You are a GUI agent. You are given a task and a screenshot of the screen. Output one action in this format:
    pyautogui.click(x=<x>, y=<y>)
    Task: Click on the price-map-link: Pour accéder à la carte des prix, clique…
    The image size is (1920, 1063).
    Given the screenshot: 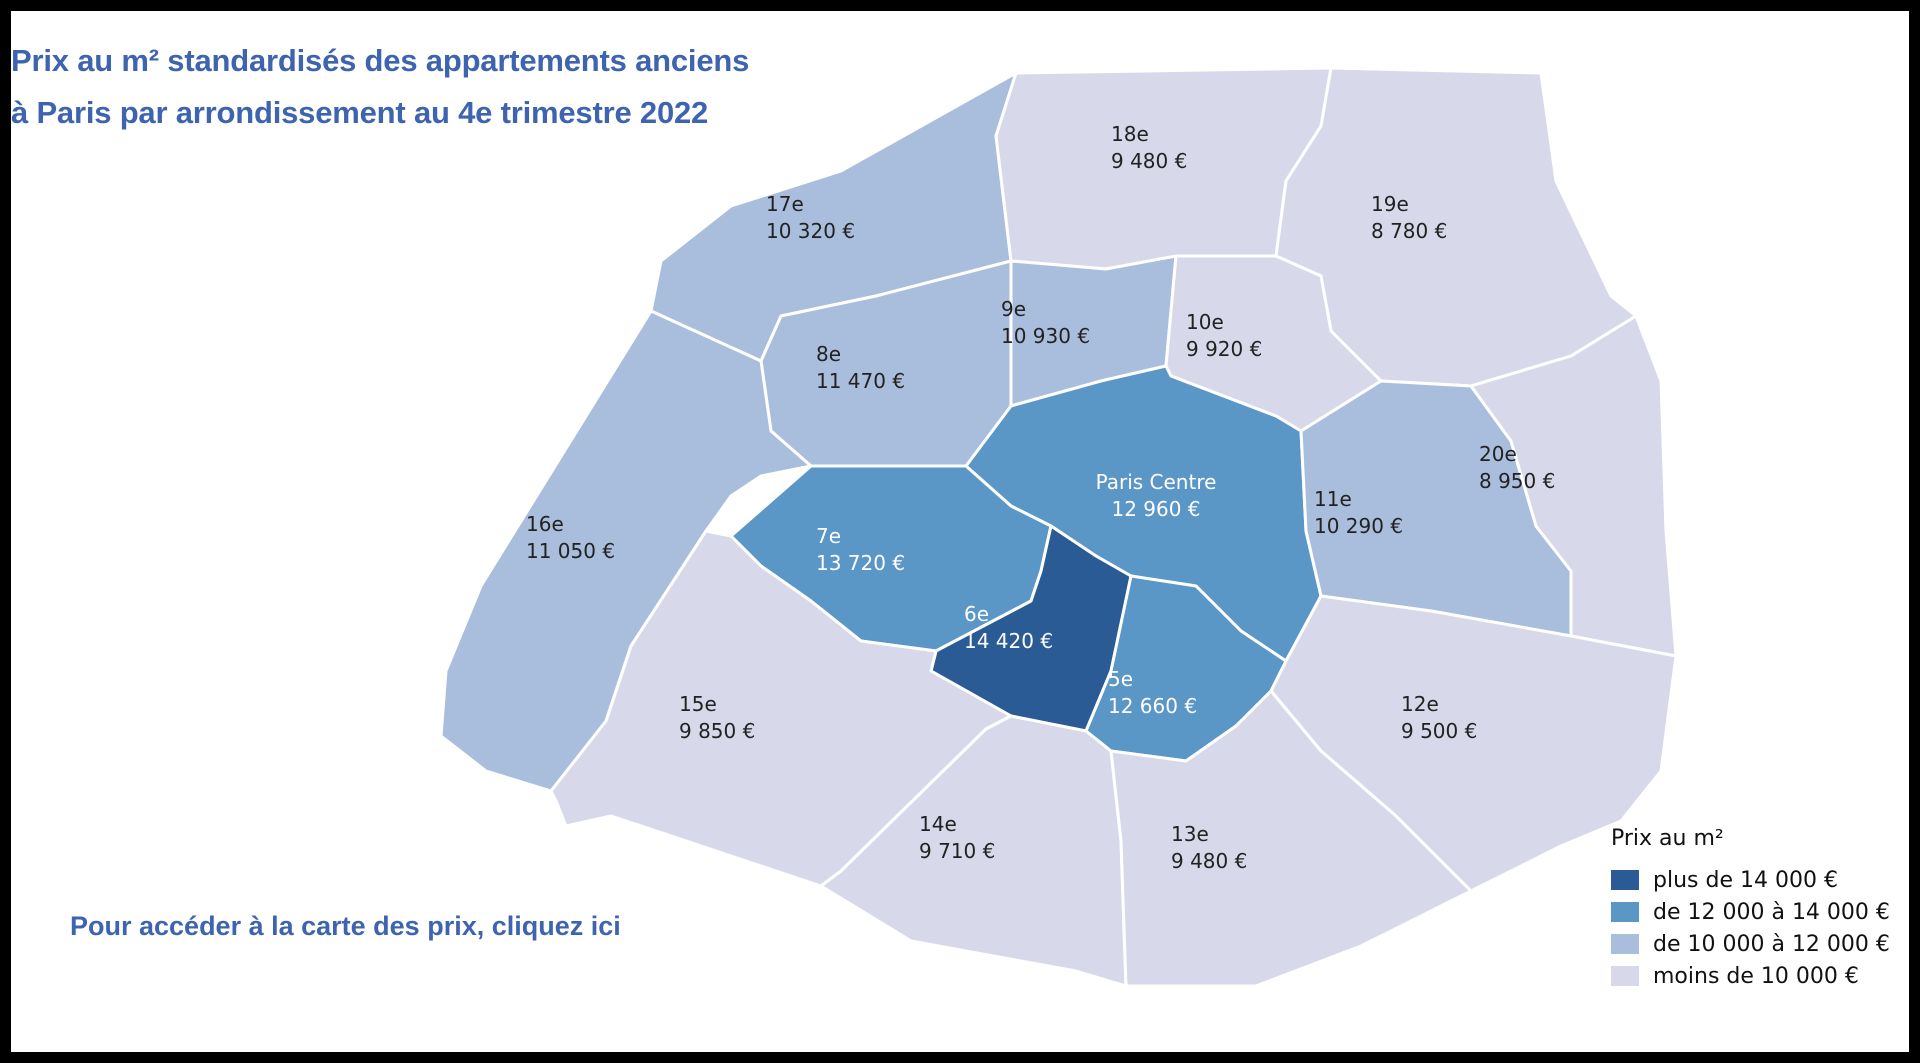 What is the action you would take?
    pyautogui.click(x=345, y=926)
    